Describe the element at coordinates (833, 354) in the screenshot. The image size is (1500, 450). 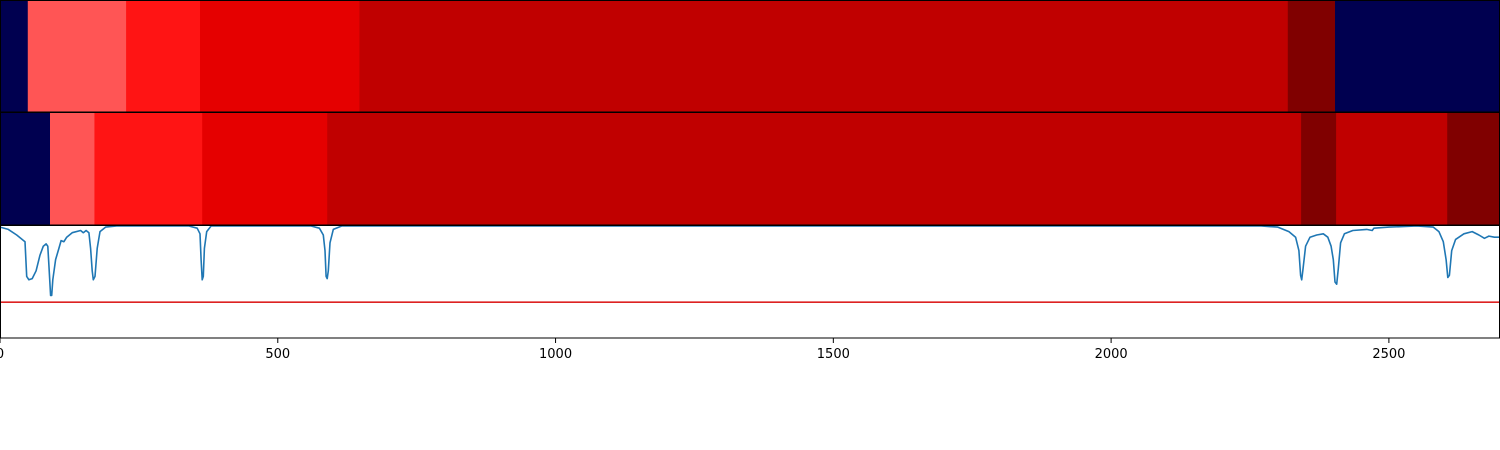
I see `x-tick-label: 1500` at that location.